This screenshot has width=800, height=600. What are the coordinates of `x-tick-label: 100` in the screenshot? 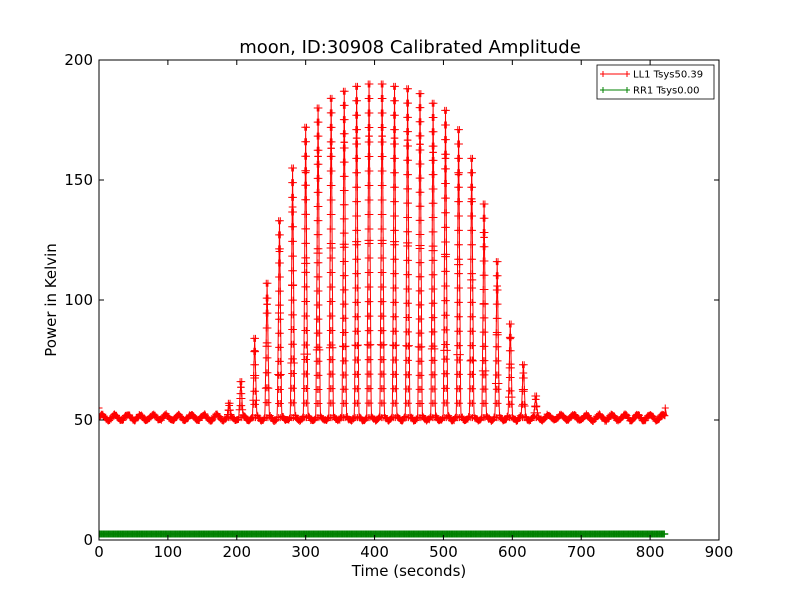 It's located at (168, 552).